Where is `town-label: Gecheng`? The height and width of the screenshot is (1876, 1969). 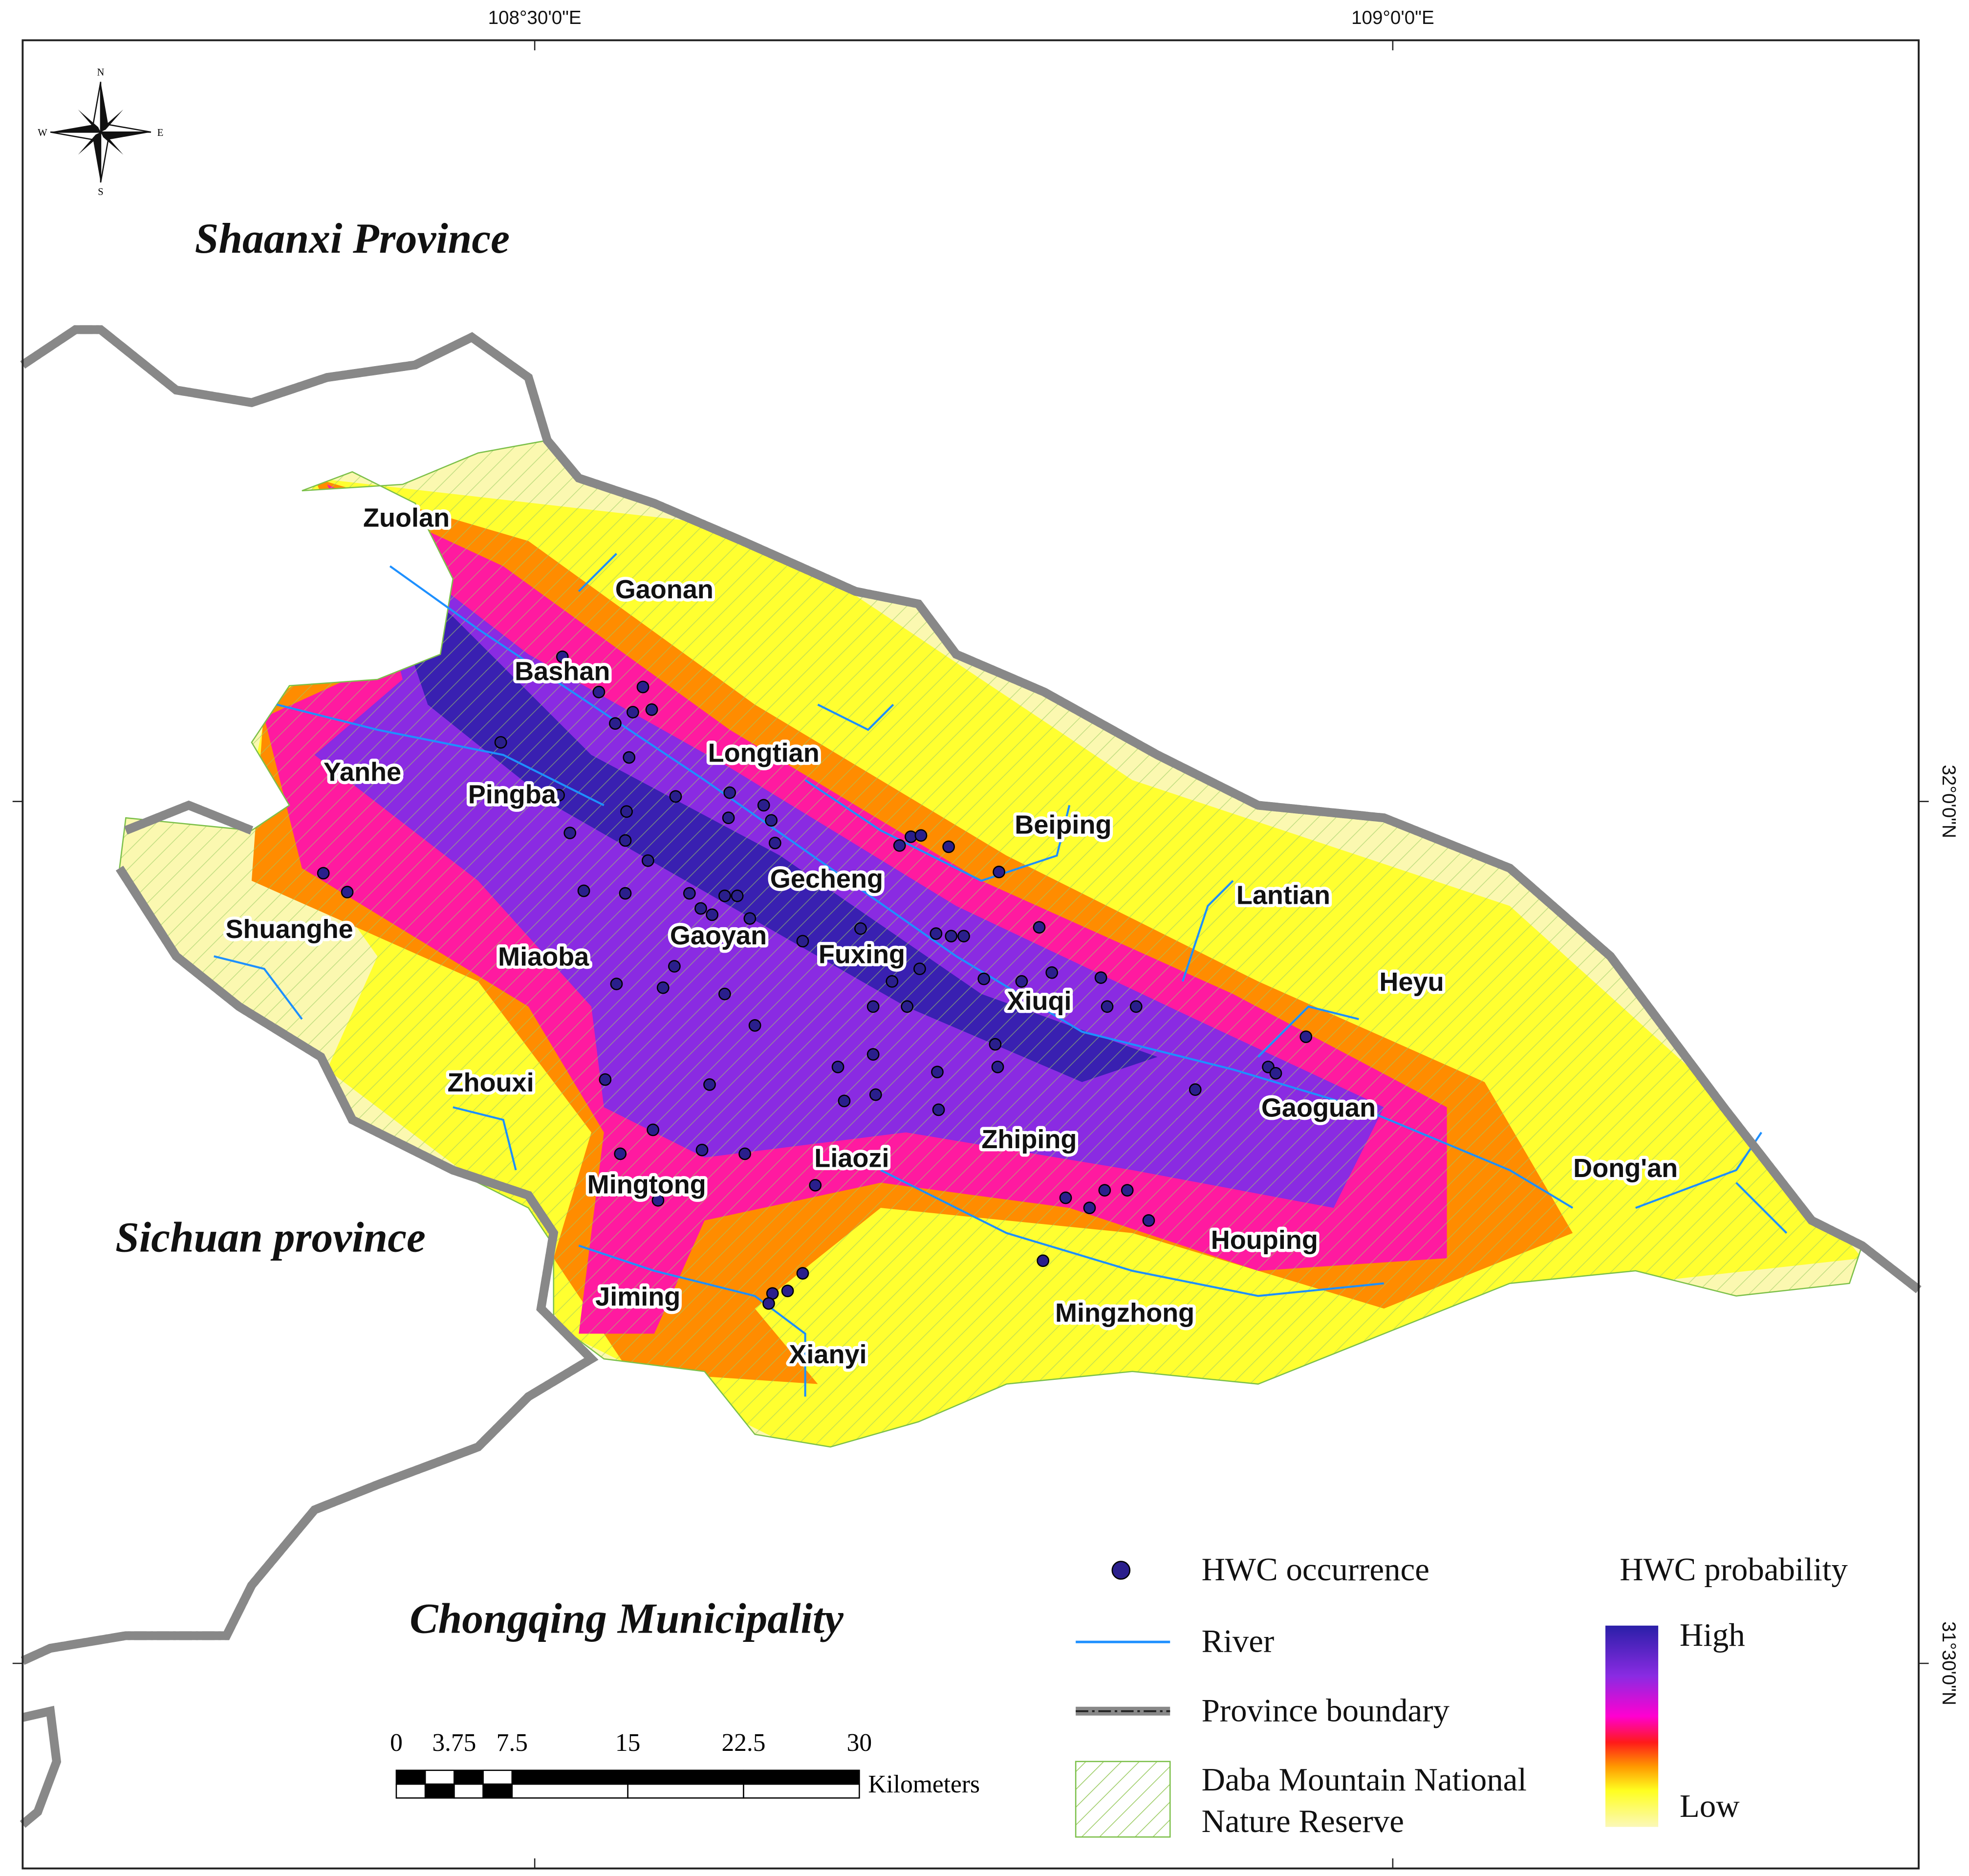
town-label: Gecheng is located at coordinates (826, 879).